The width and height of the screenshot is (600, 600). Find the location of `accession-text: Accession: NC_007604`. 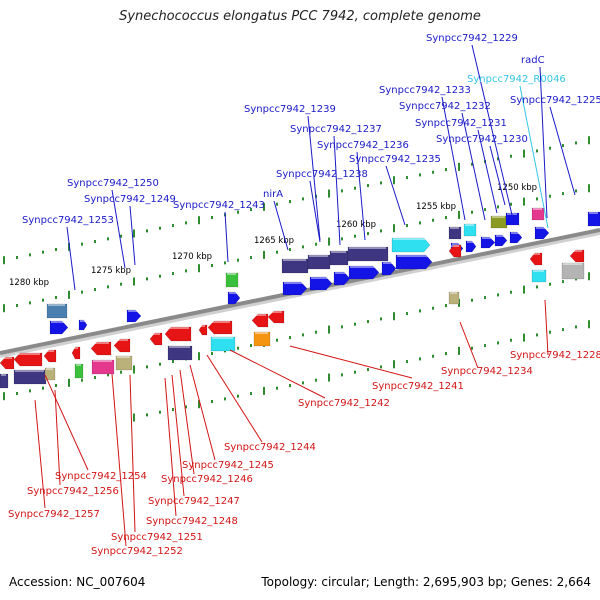

accession-text: Accession: NC_007604 is located at coordinates (77, 582).